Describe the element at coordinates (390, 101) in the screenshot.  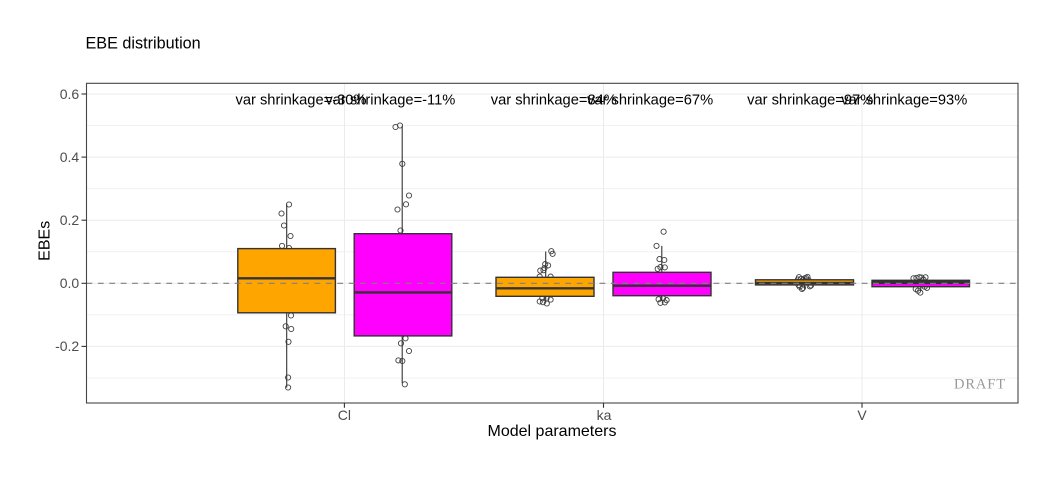
I see `svg-text: var shrinkage=-11%` at that location.